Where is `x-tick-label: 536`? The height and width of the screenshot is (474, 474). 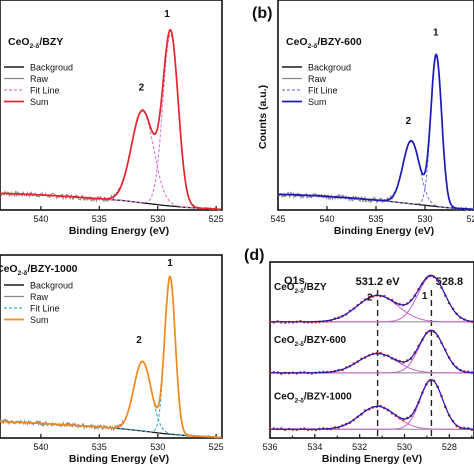
x-tick-label: 536 is located at coordinates (269, 447).